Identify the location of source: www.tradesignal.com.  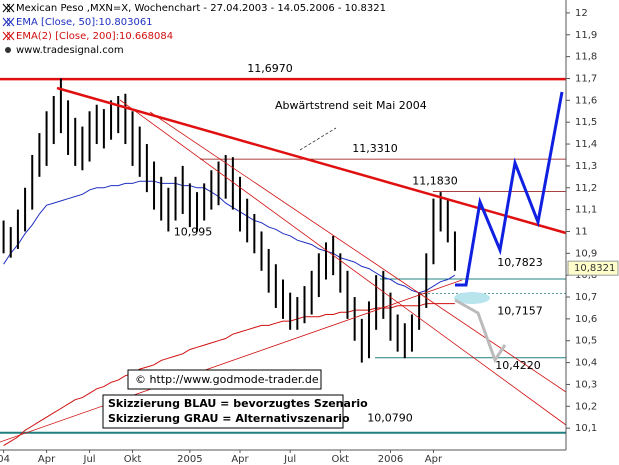
(70, 50).